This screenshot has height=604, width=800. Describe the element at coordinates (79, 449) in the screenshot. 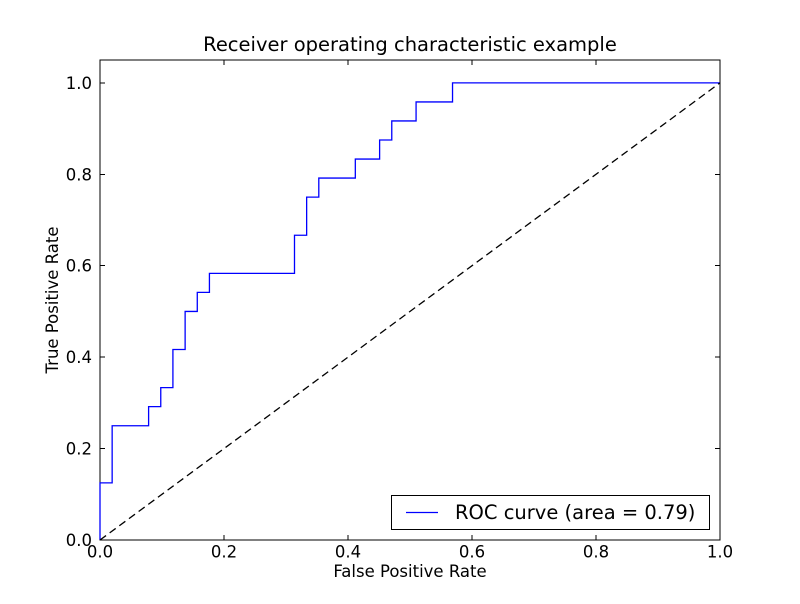

I see `y-tick-label: 0.2` at that location.